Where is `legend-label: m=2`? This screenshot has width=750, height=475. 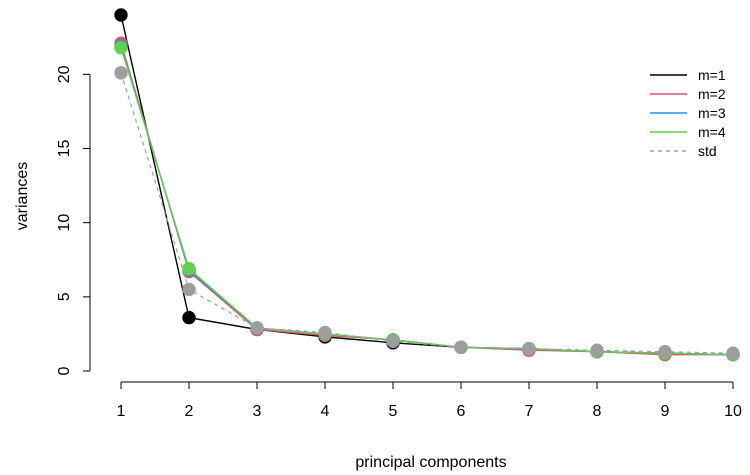 legend-label: m=2 is located at coordinates (712, 94).